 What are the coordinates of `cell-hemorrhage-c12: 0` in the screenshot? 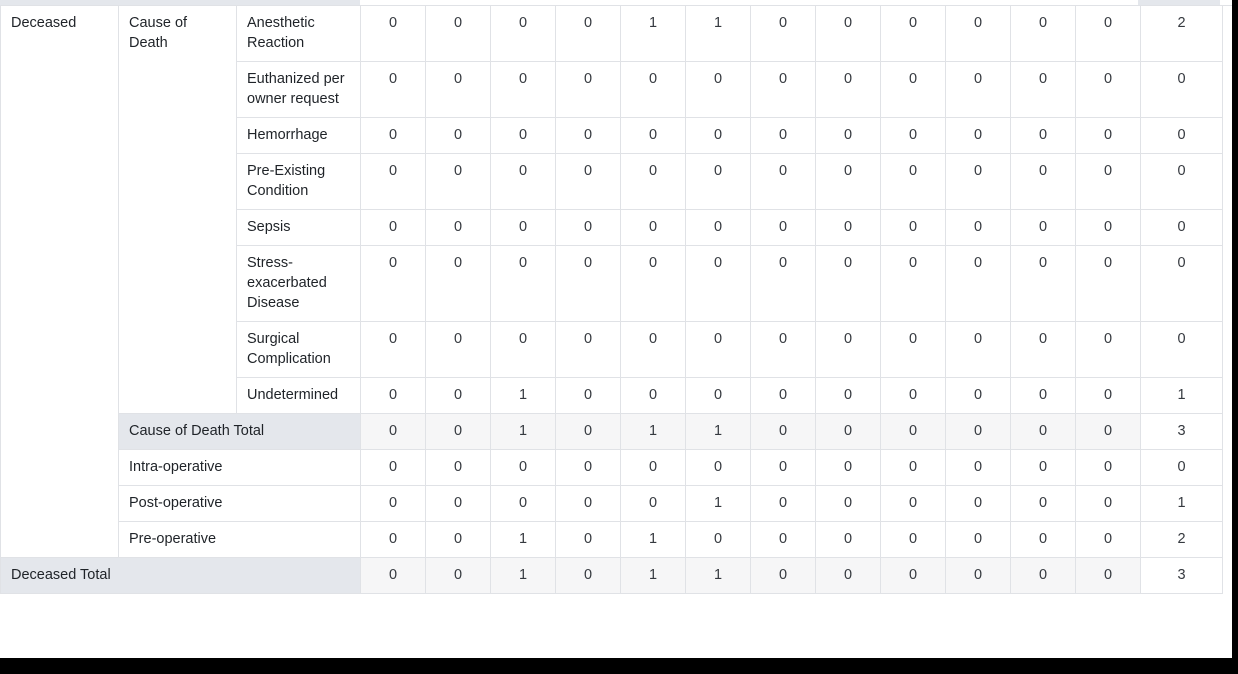 It's located at (1108, 135).